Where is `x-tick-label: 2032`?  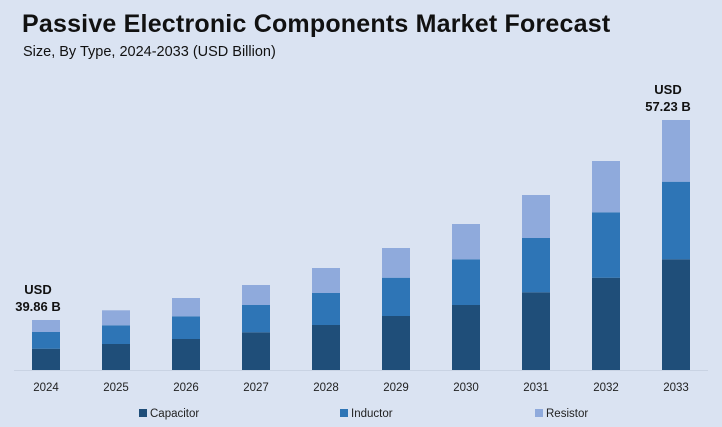
x-tick-label: 2032 is located at coordinates (606, 388).